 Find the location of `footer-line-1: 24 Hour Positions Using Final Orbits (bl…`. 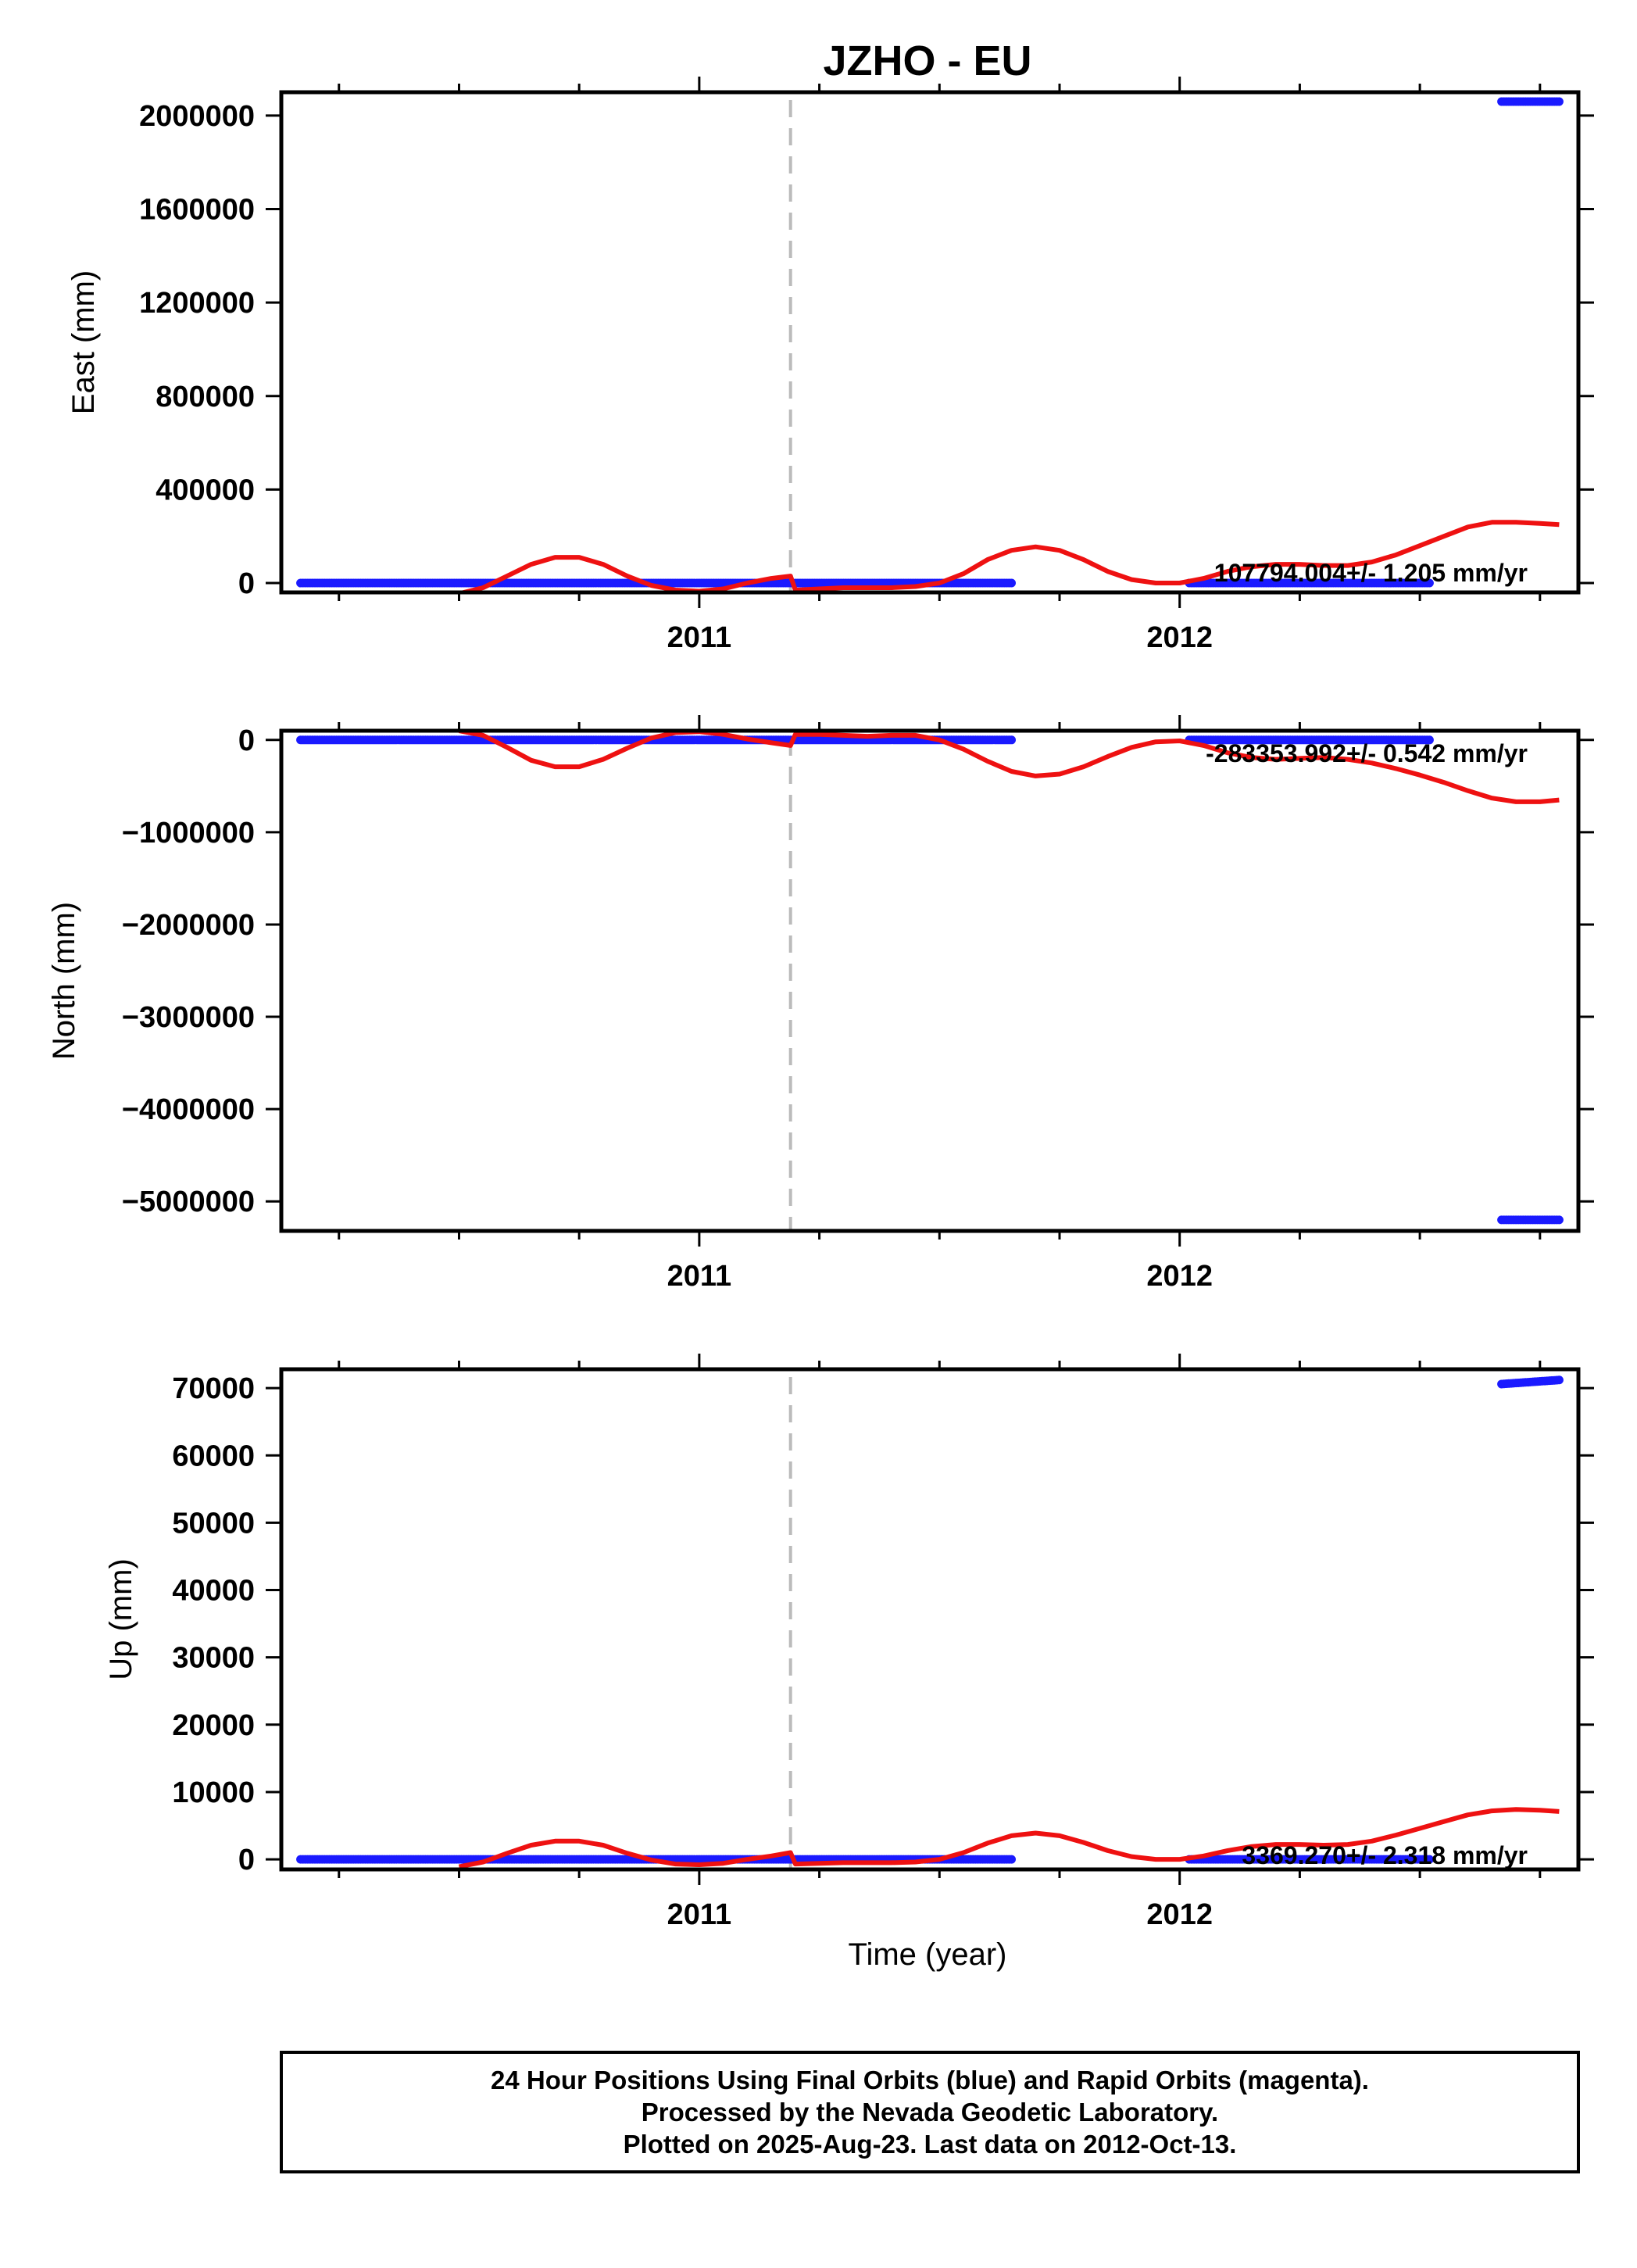

footer-line-1: 24 Hour Positions Using Final Orbits (bl… is located at coordinates (930, 2081).